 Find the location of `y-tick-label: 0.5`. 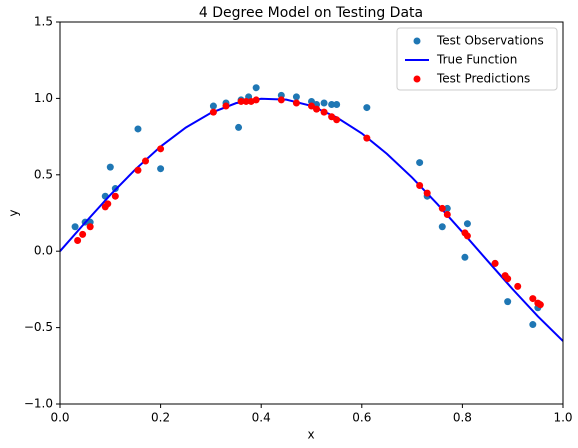

y-tick-label: 0.5 is located at coordinates (43, 174).